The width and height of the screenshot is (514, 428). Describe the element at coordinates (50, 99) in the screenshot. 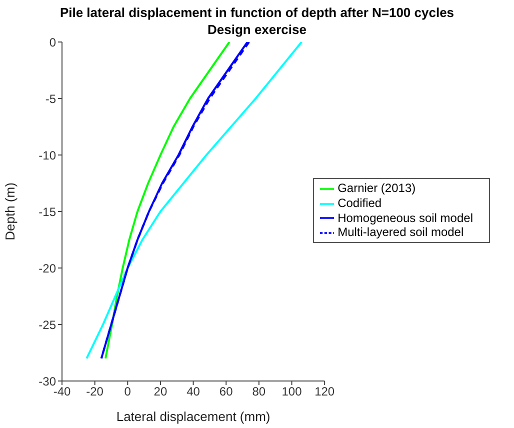

I see `y-tick-label: -5` at that location.